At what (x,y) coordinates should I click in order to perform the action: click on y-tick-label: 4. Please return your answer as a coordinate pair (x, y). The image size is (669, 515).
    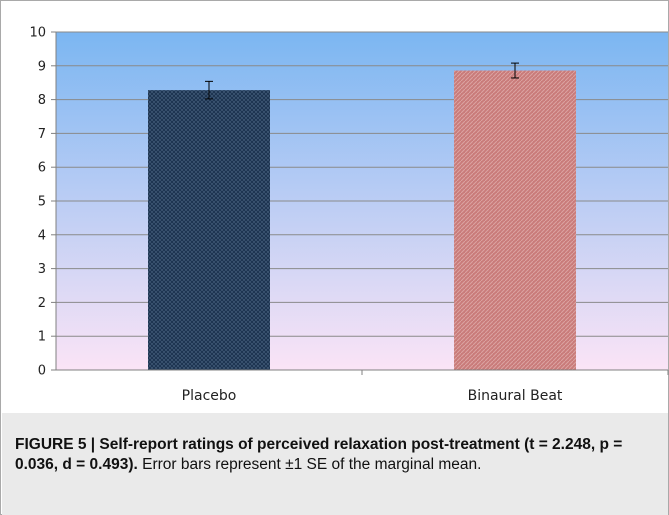
    Looking at the image, I should click on (42, 235).